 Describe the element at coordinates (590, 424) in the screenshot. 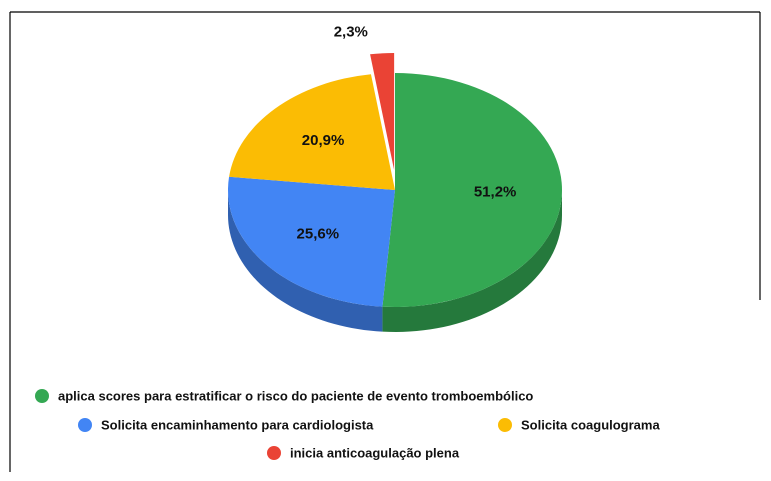

I see `legend-label: Solicita coagulograma` at that location.